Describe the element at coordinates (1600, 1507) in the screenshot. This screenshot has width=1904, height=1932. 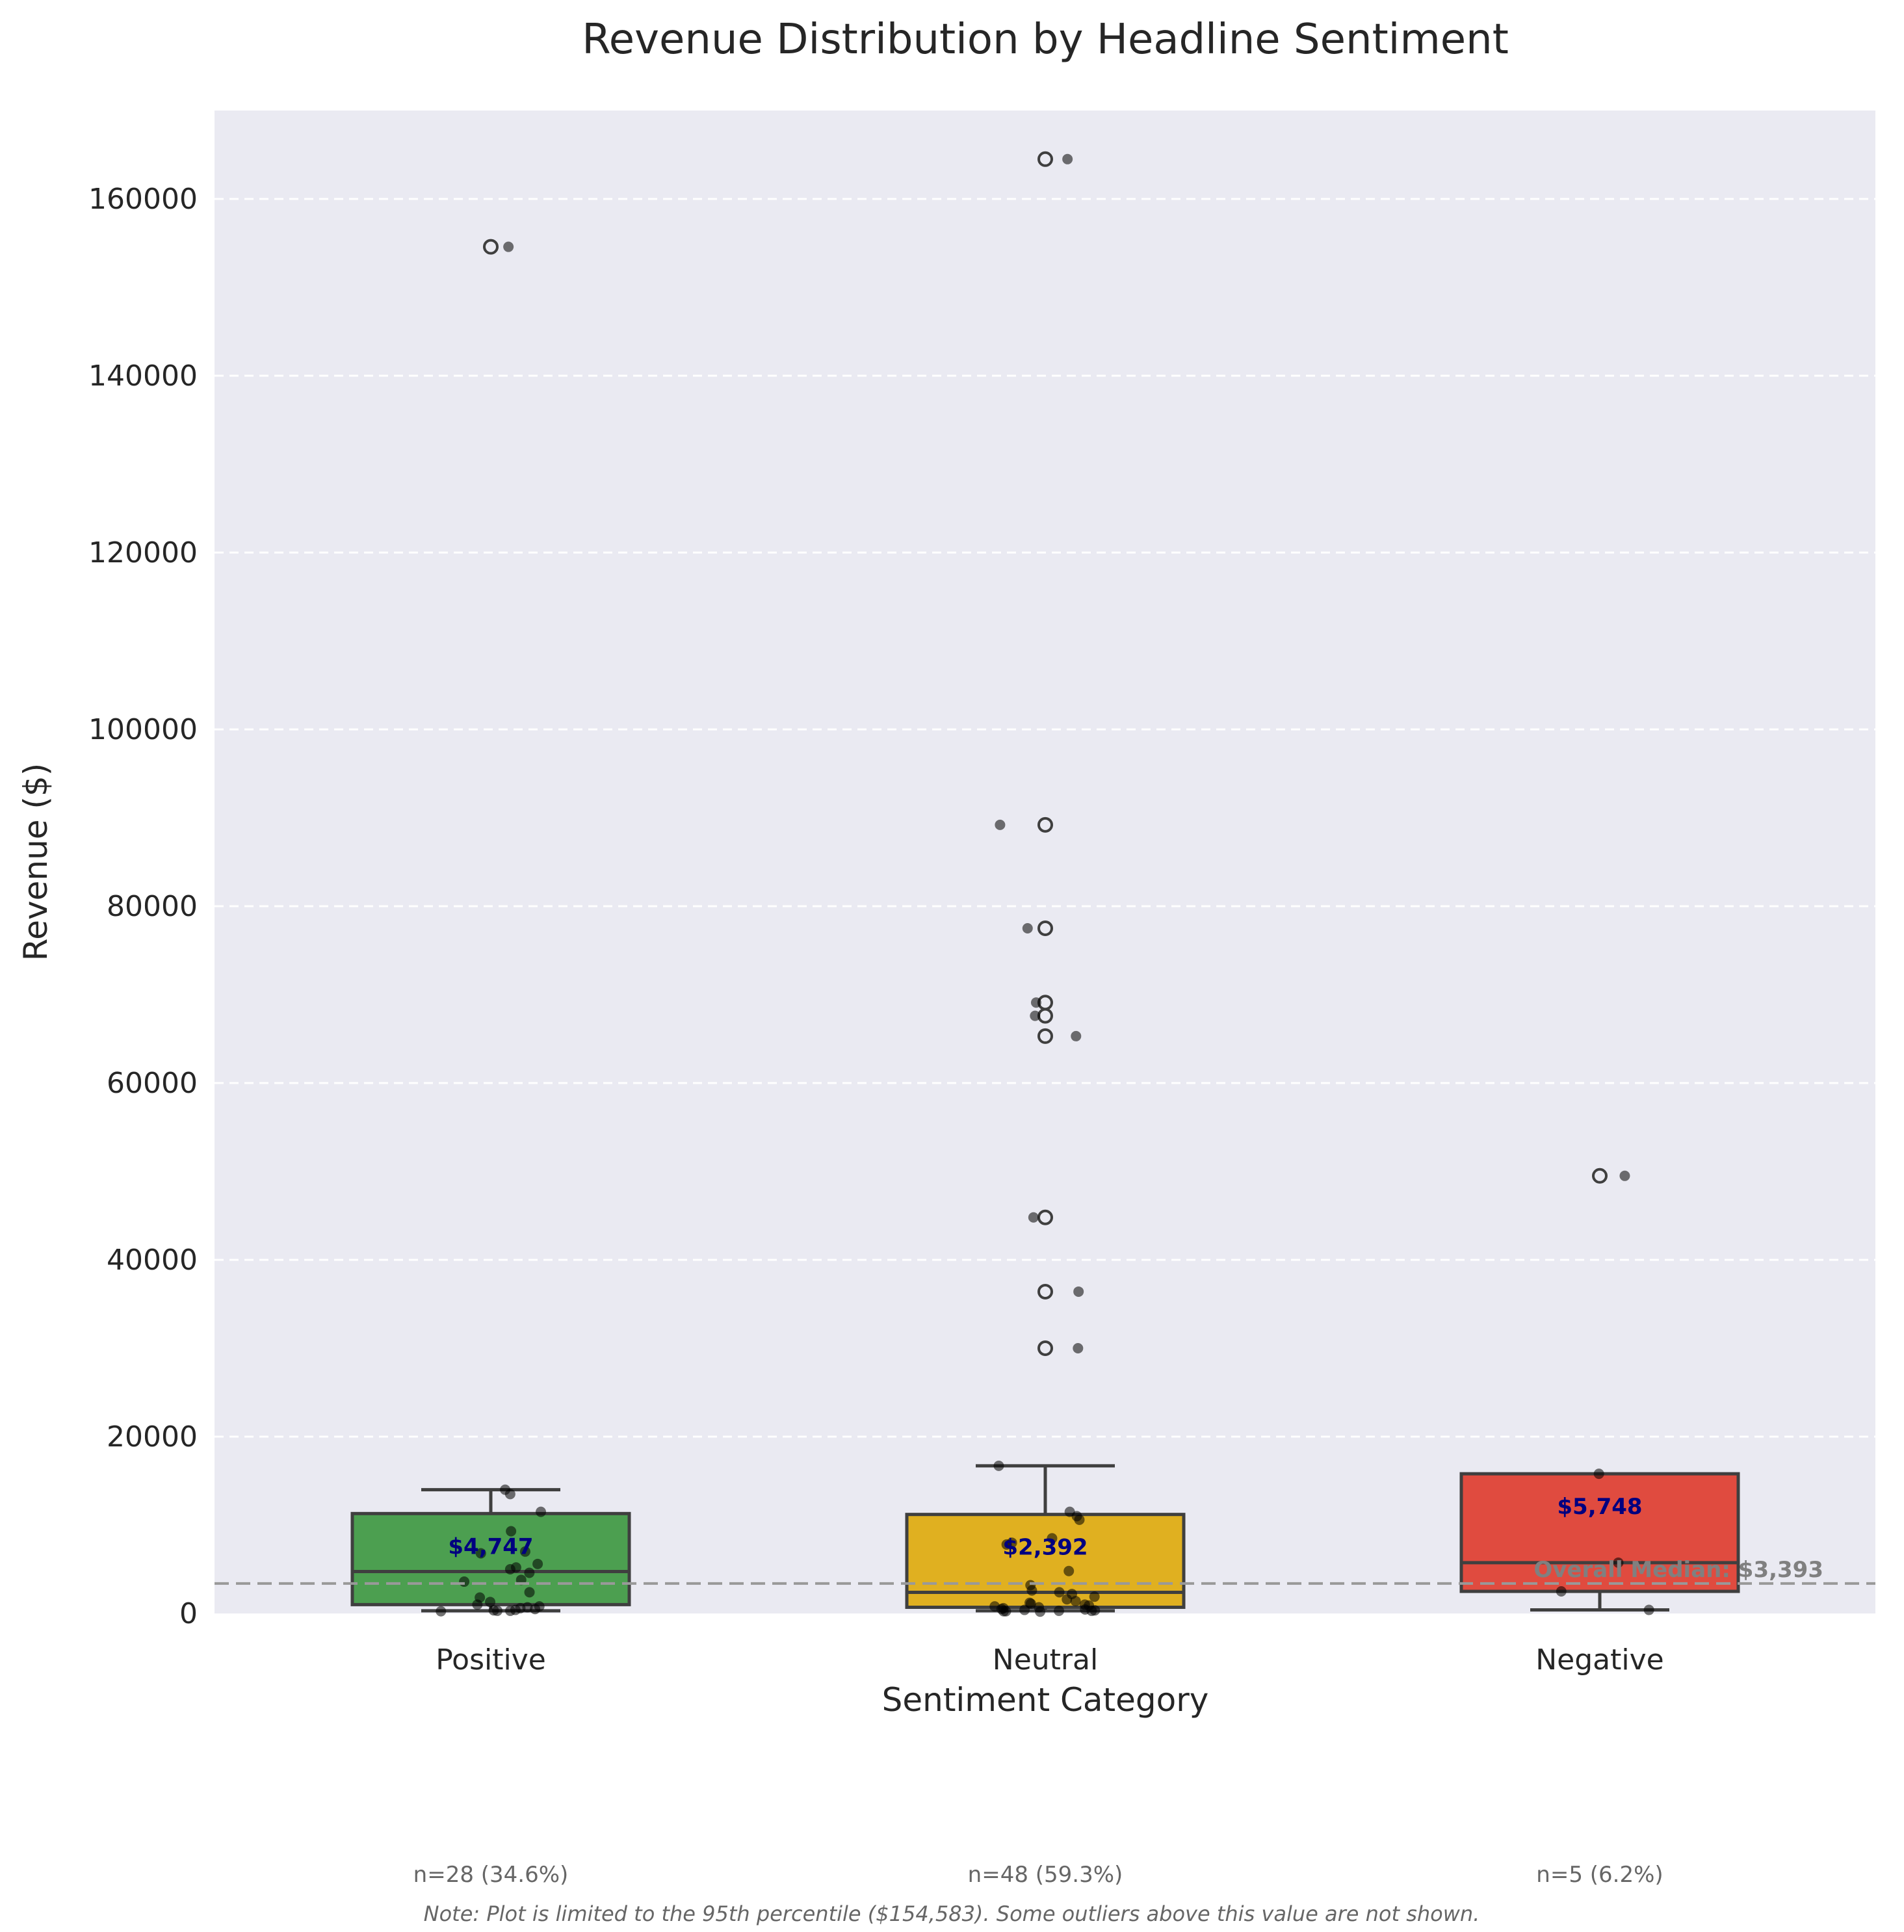
I see `median-value-label: $5,748` at that location.